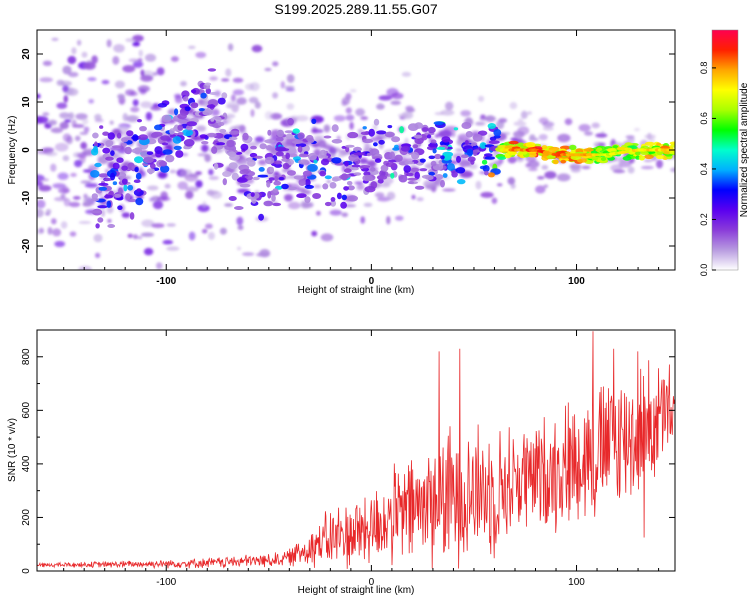 The height and width of the screenshot is (605, 750). What do you see at coordinates (704, 118) in the screenshot?
I see `colorbar-tick-label: 0.6` at bounding box center [704, 118].